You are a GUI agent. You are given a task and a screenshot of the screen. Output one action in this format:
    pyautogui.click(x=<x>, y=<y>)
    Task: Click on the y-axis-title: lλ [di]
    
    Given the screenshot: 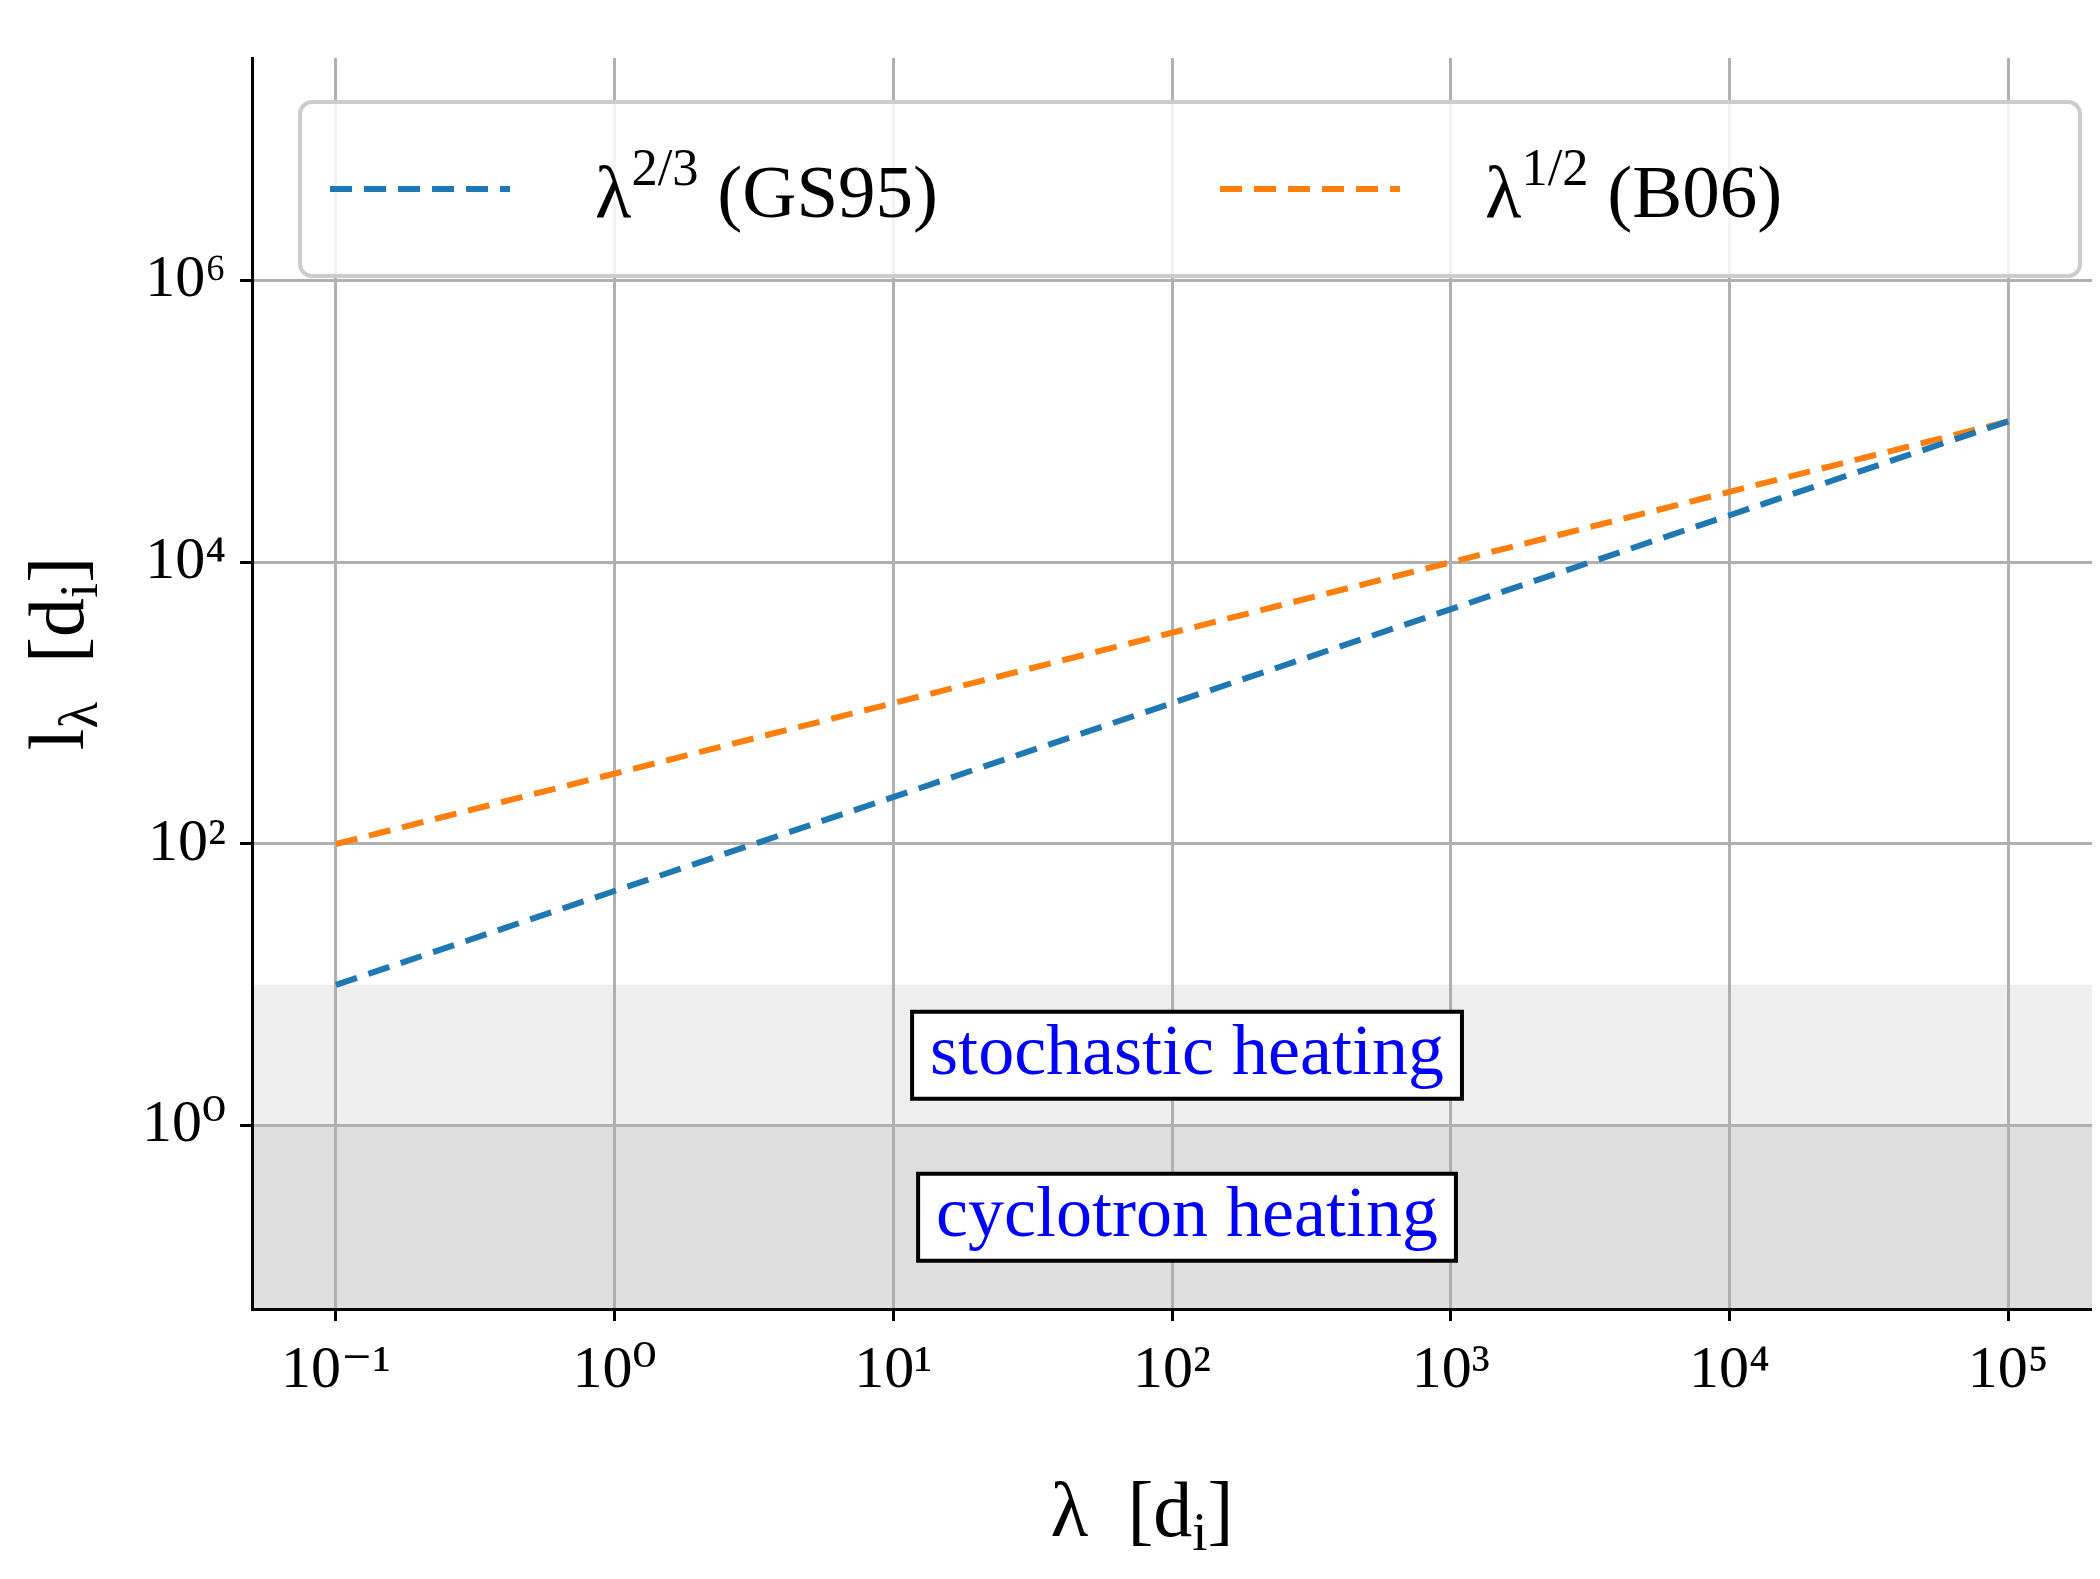 What is the action you would take?
    pyautogui.click(x=61, y=653)
    